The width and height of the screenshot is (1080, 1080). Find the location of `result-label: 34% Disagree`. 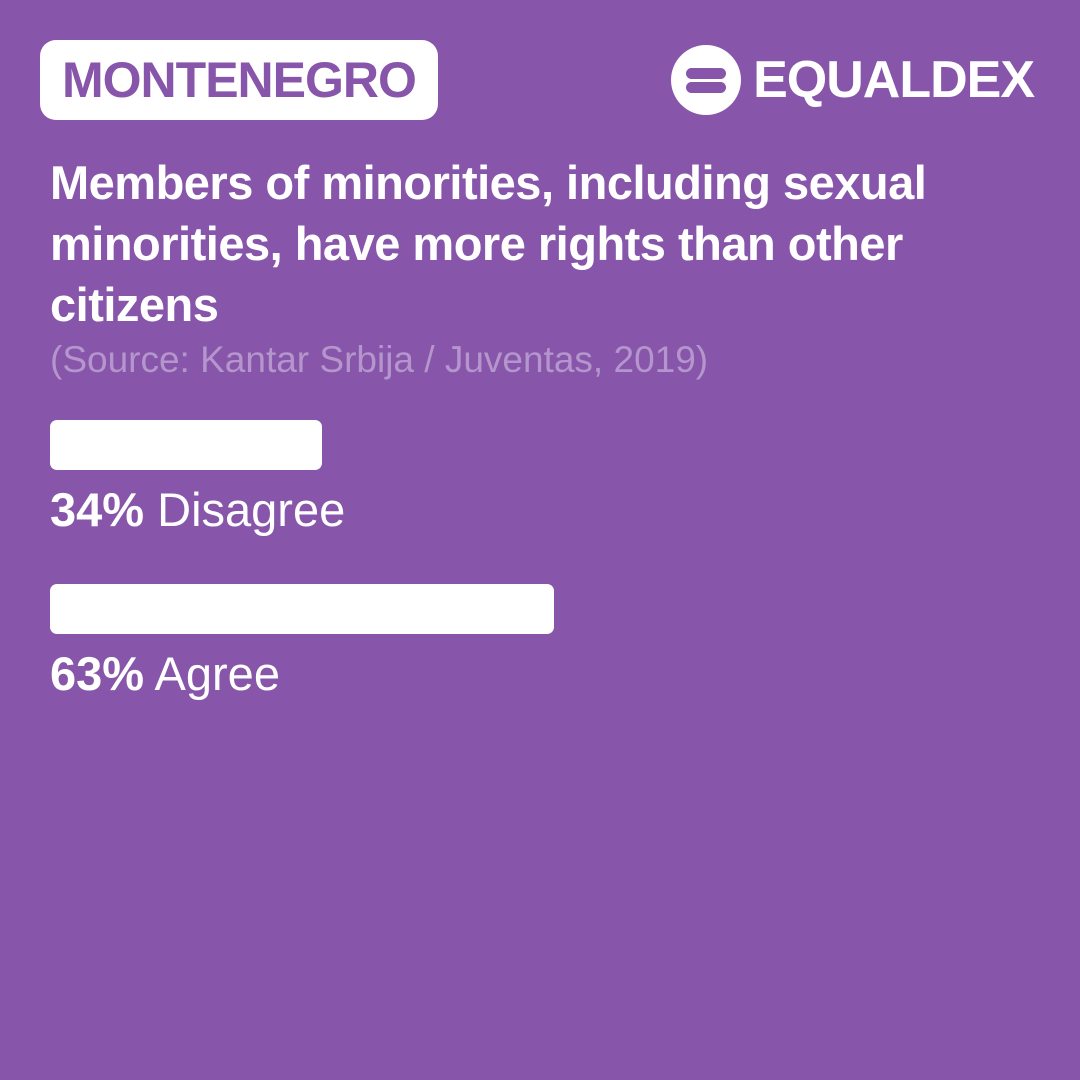

result-label: 34% Disagree is located at coordinates (197, 510).